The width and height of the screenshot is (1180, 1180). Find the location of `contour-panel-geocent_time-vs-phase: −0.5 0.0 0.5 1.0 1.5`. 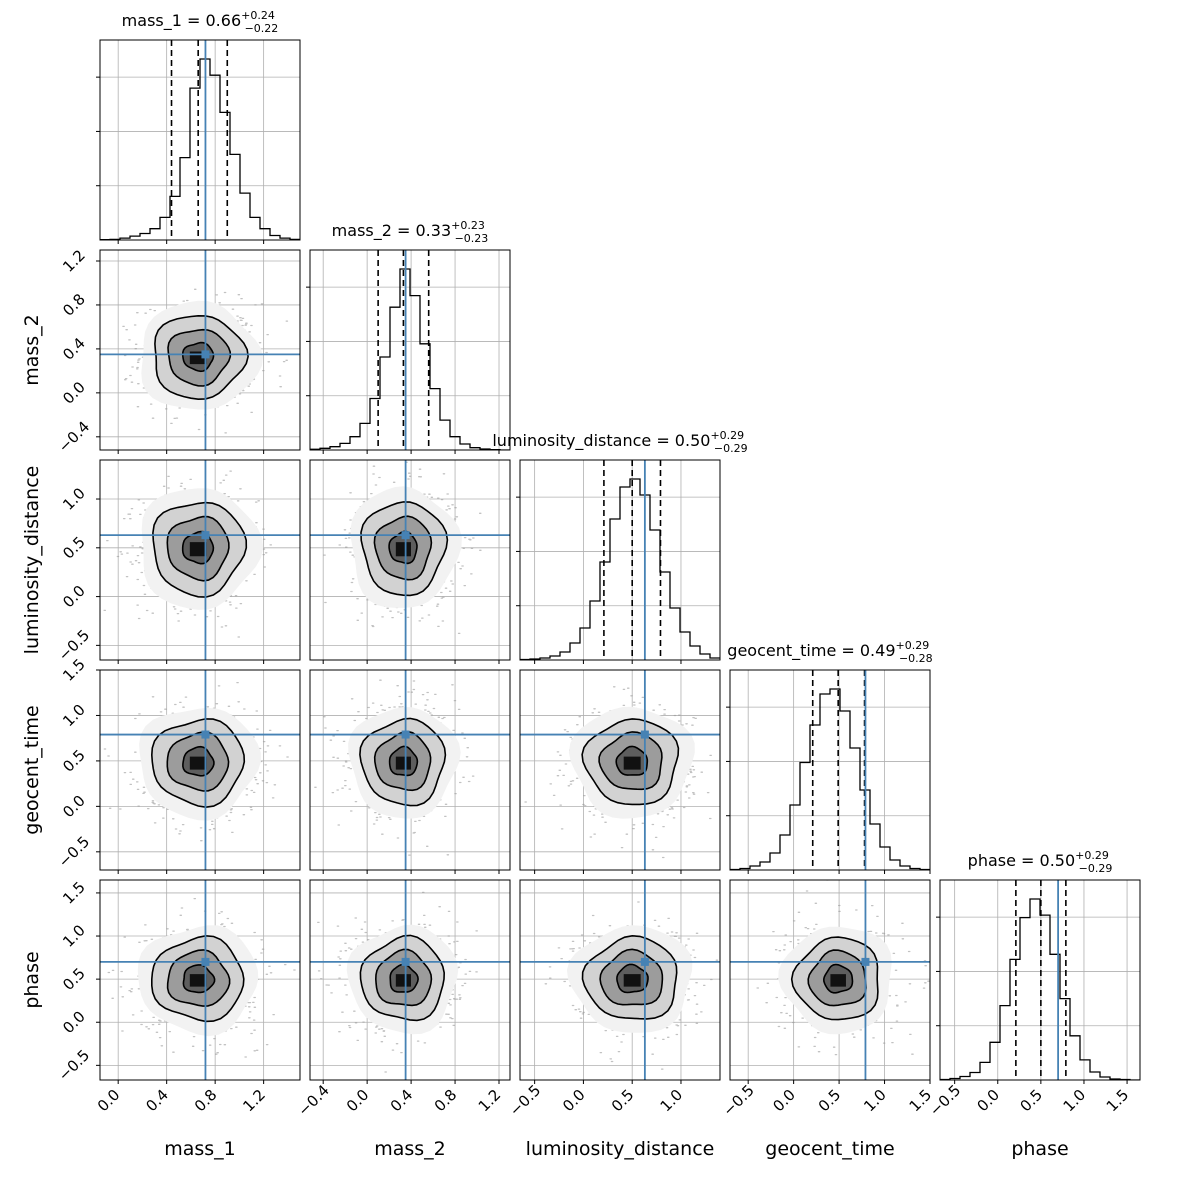

contour-panel-geocent_time-vs-phase: −0.5 0.0 0.5 1.0 1.5 is located at coordinates (827, 999).